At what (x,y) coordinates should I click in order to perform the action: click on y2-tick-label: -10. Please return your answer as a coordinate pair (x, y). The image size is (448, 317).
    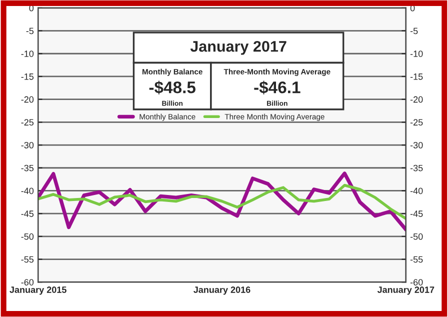
    Looking at the image, I should click on (416, 53).